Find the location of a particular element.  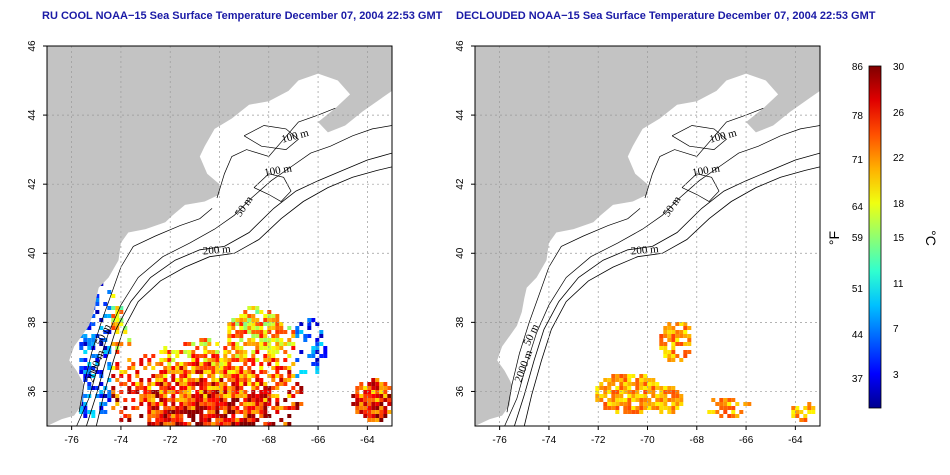

celsius-unit: °C is located at coordinates (931, 238).